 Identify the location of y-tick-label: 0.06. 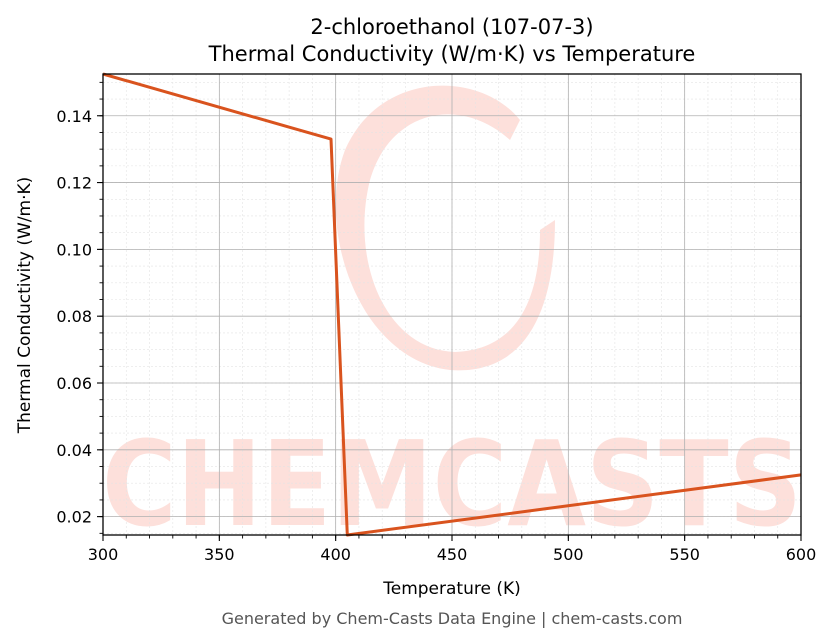
(74, 383).